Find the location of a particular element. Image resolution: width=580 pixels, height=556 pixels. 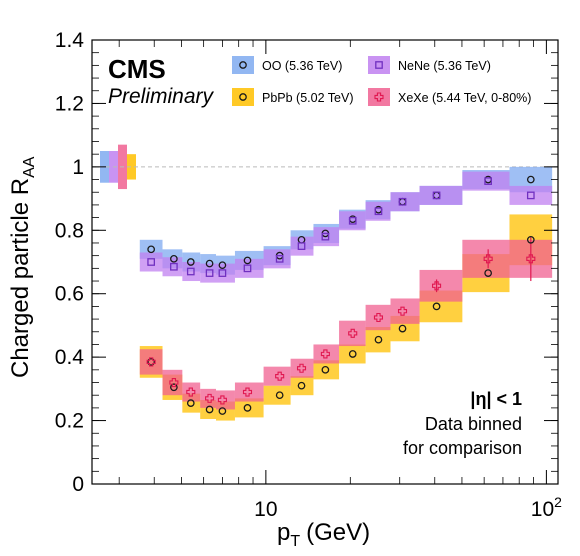

y-axis-title-sub: AA is located at coordinates (29, 167).